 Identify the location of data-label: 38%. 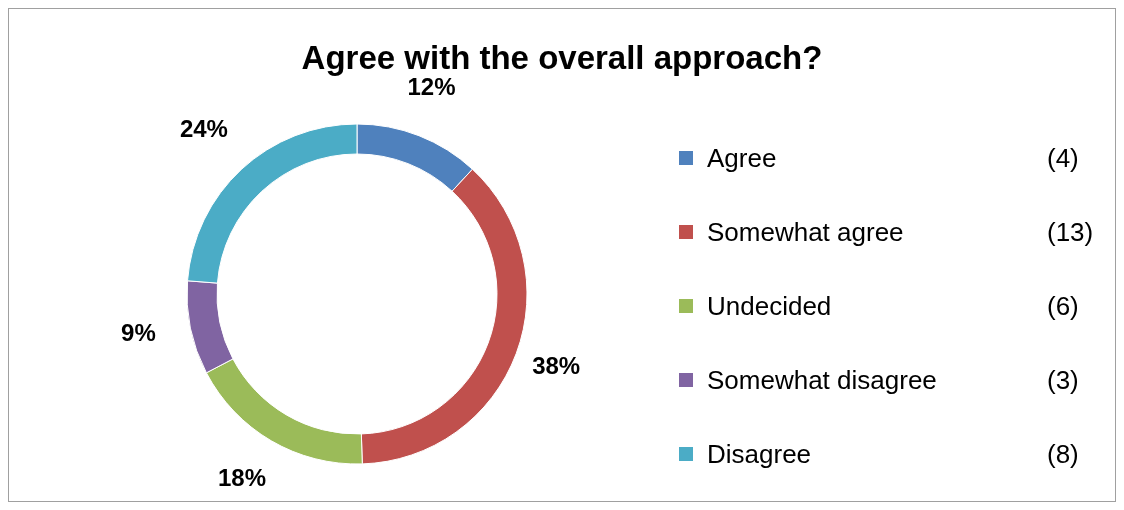
(556, 365).